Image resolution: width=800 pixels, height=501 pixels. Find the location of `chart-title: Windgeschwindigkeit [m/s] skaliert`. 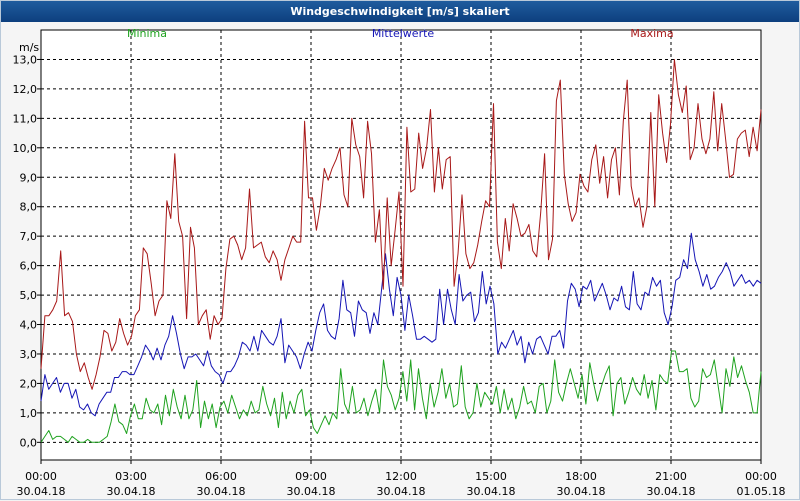

chart-title: Windgeschwindigkeit [m/s] skaliert is located at coordinates (400, 11).